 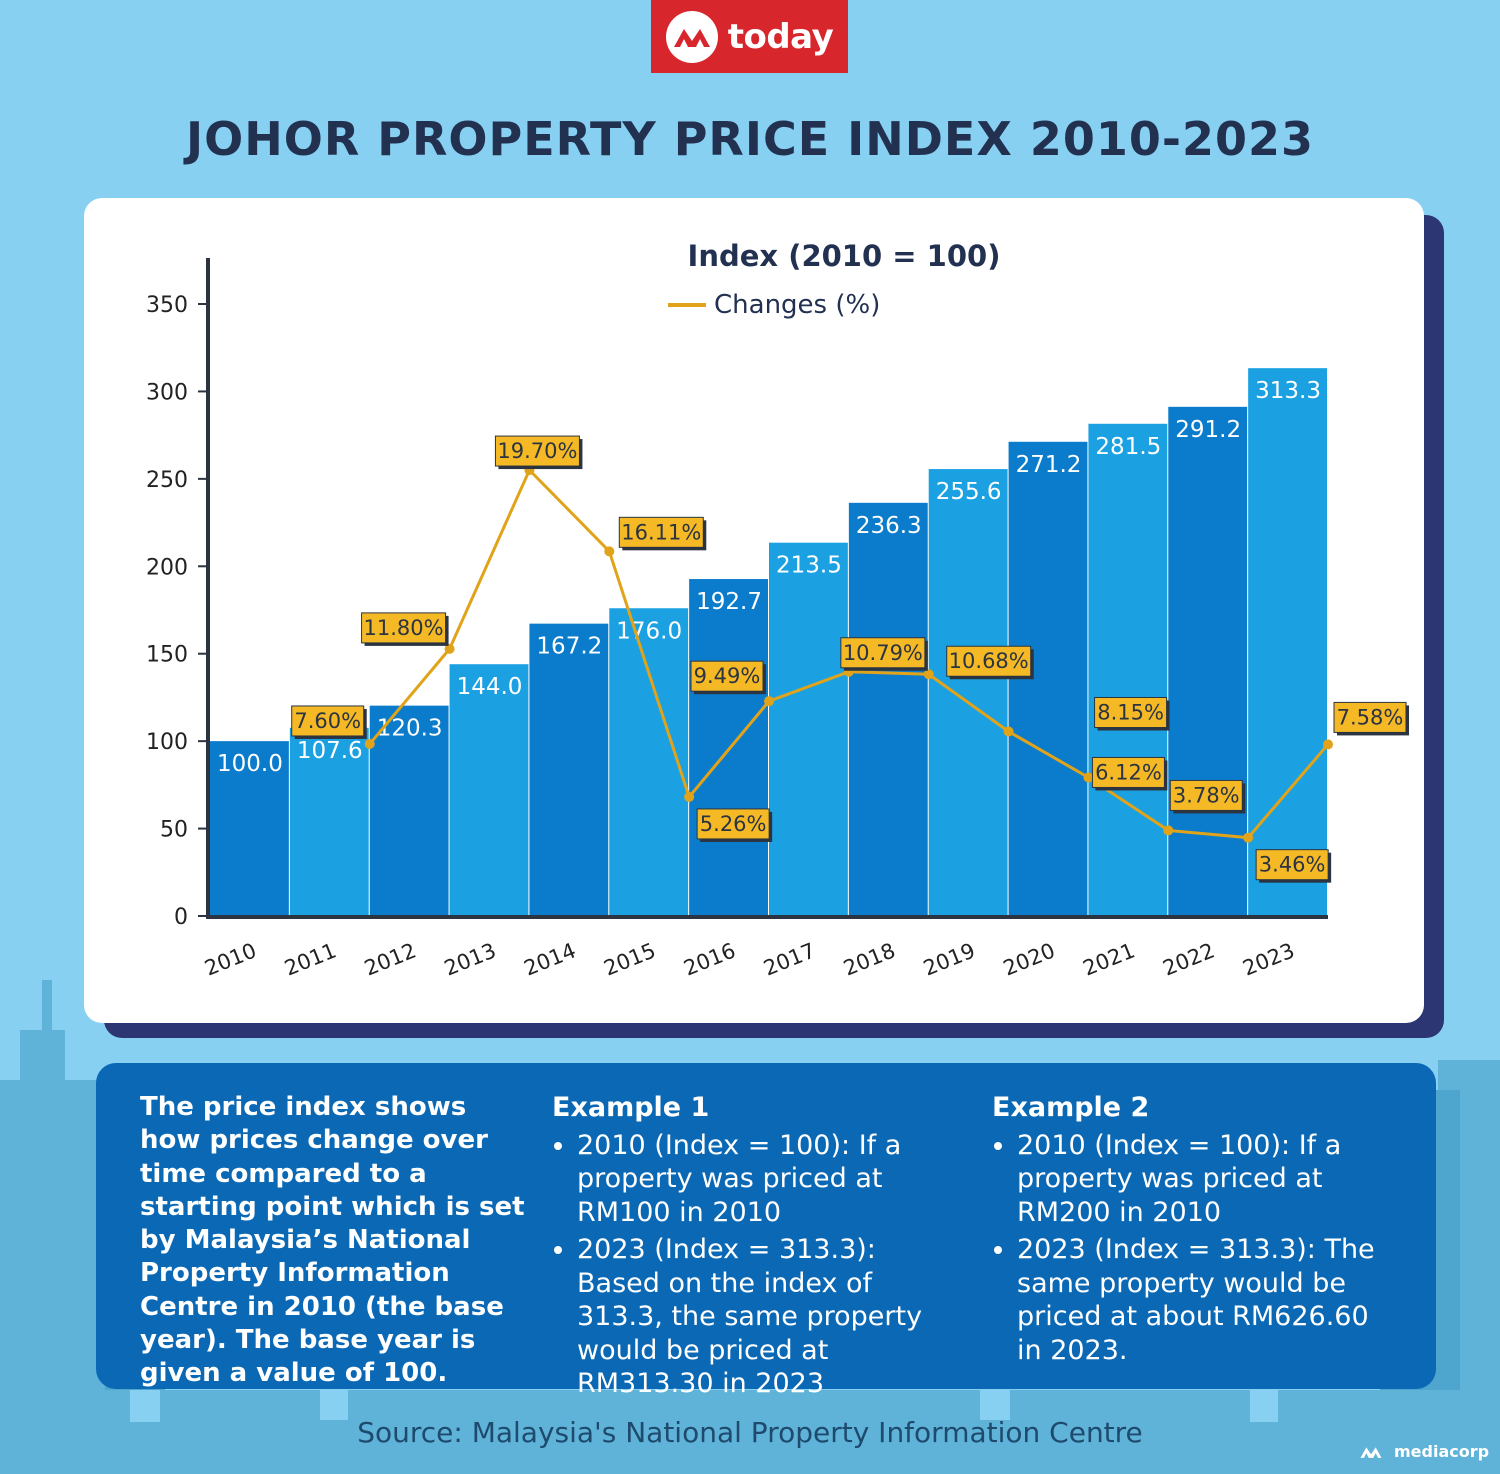 I want to click on percent-label: 3.78%, so click(x=1206, y=795).